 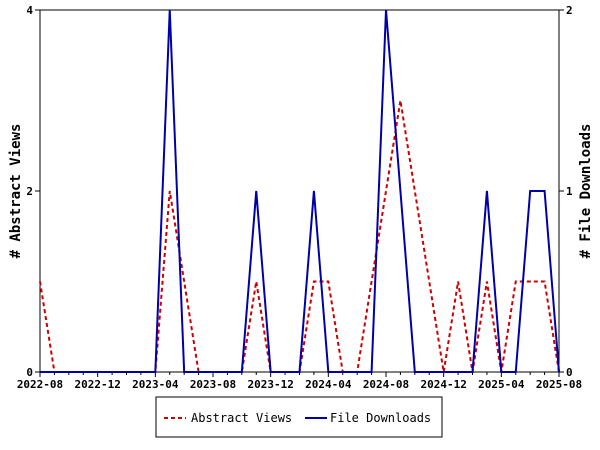 I want to click on x-tick-label: 2024-08, so click(x=386, y=384).